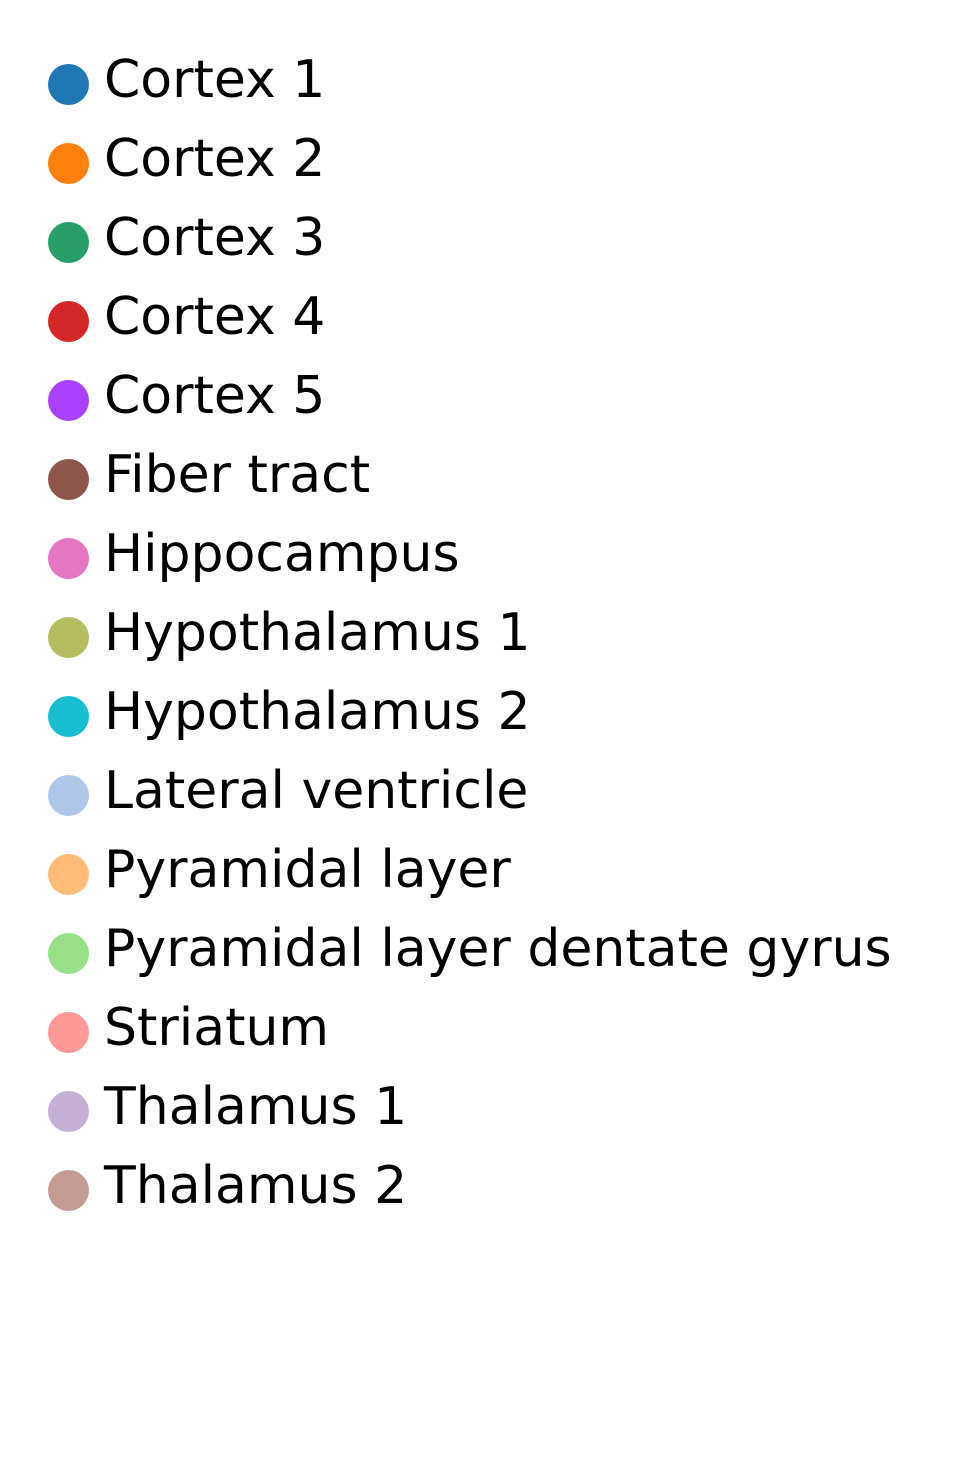  Describe the element at coordinates (215, 316) in the screenshot. I see `legend-label: Cortex 4` at that location.